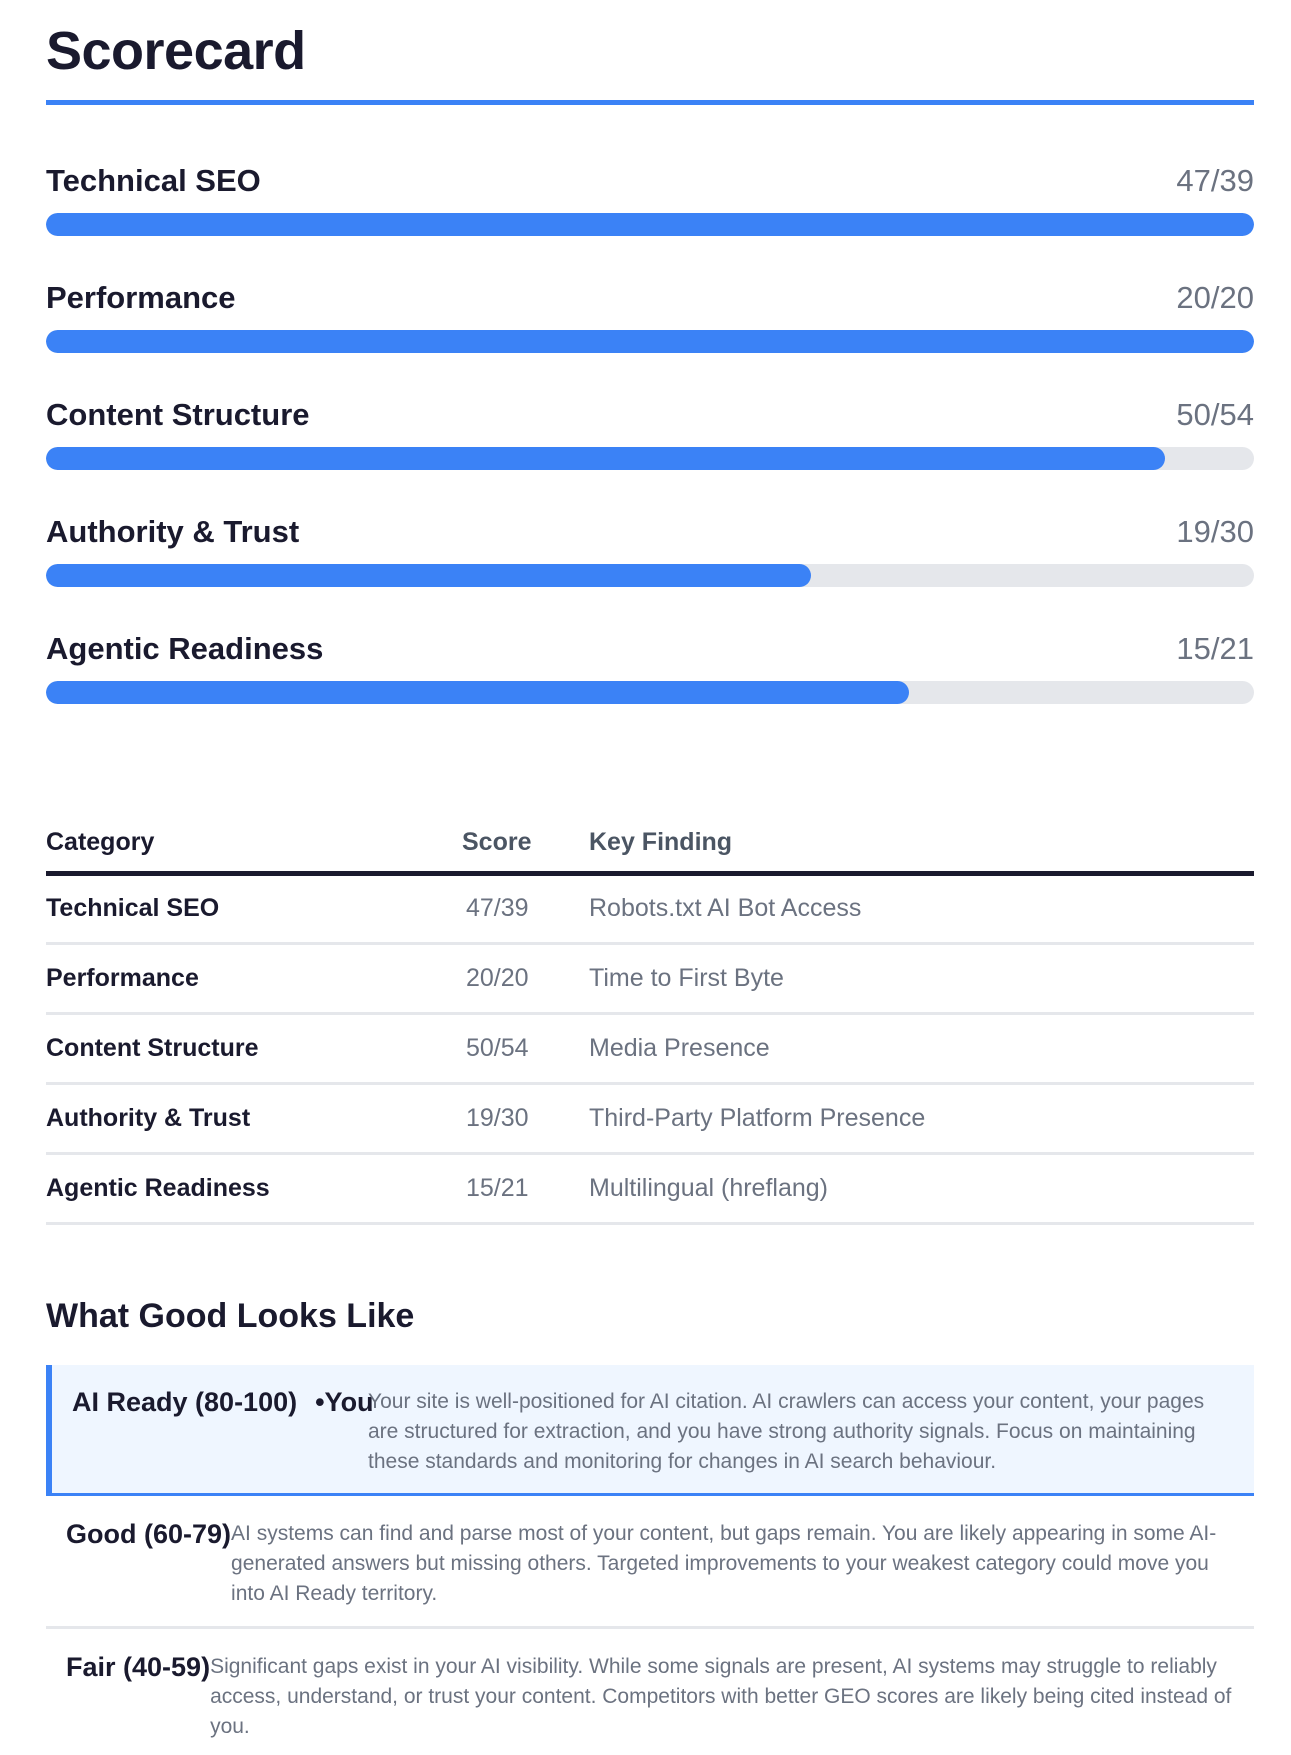  Describe the element at coordinates (176, 51) in the screenshot. I see `page-title: Scorecard` at that location.